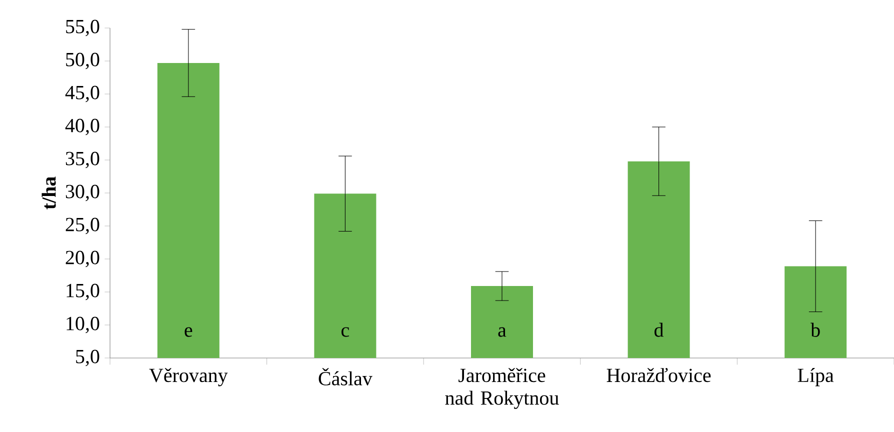 This screenshot has width=894, height=432. What do you see at coordinates (49, 193) in the screenshot?
I see `y-axis-title: t/ha` at bounding box center [49, 193].